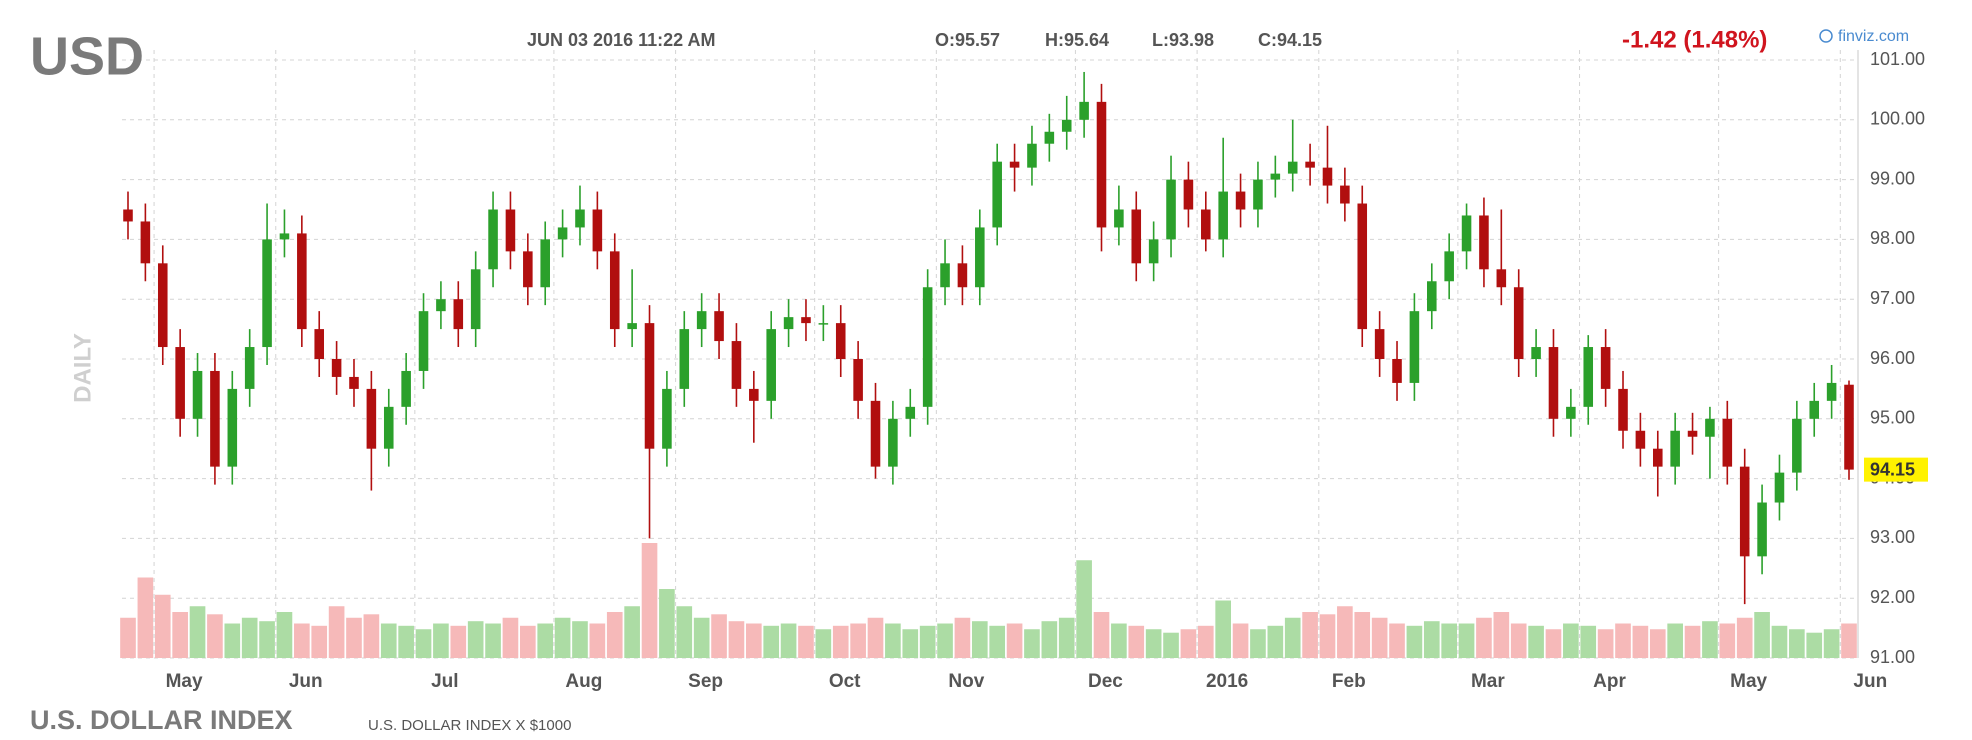 Image resolution: width=1972 pixels, height=740 pixels. I want to click on x-tick-label: Feb, so click(1349, 681).